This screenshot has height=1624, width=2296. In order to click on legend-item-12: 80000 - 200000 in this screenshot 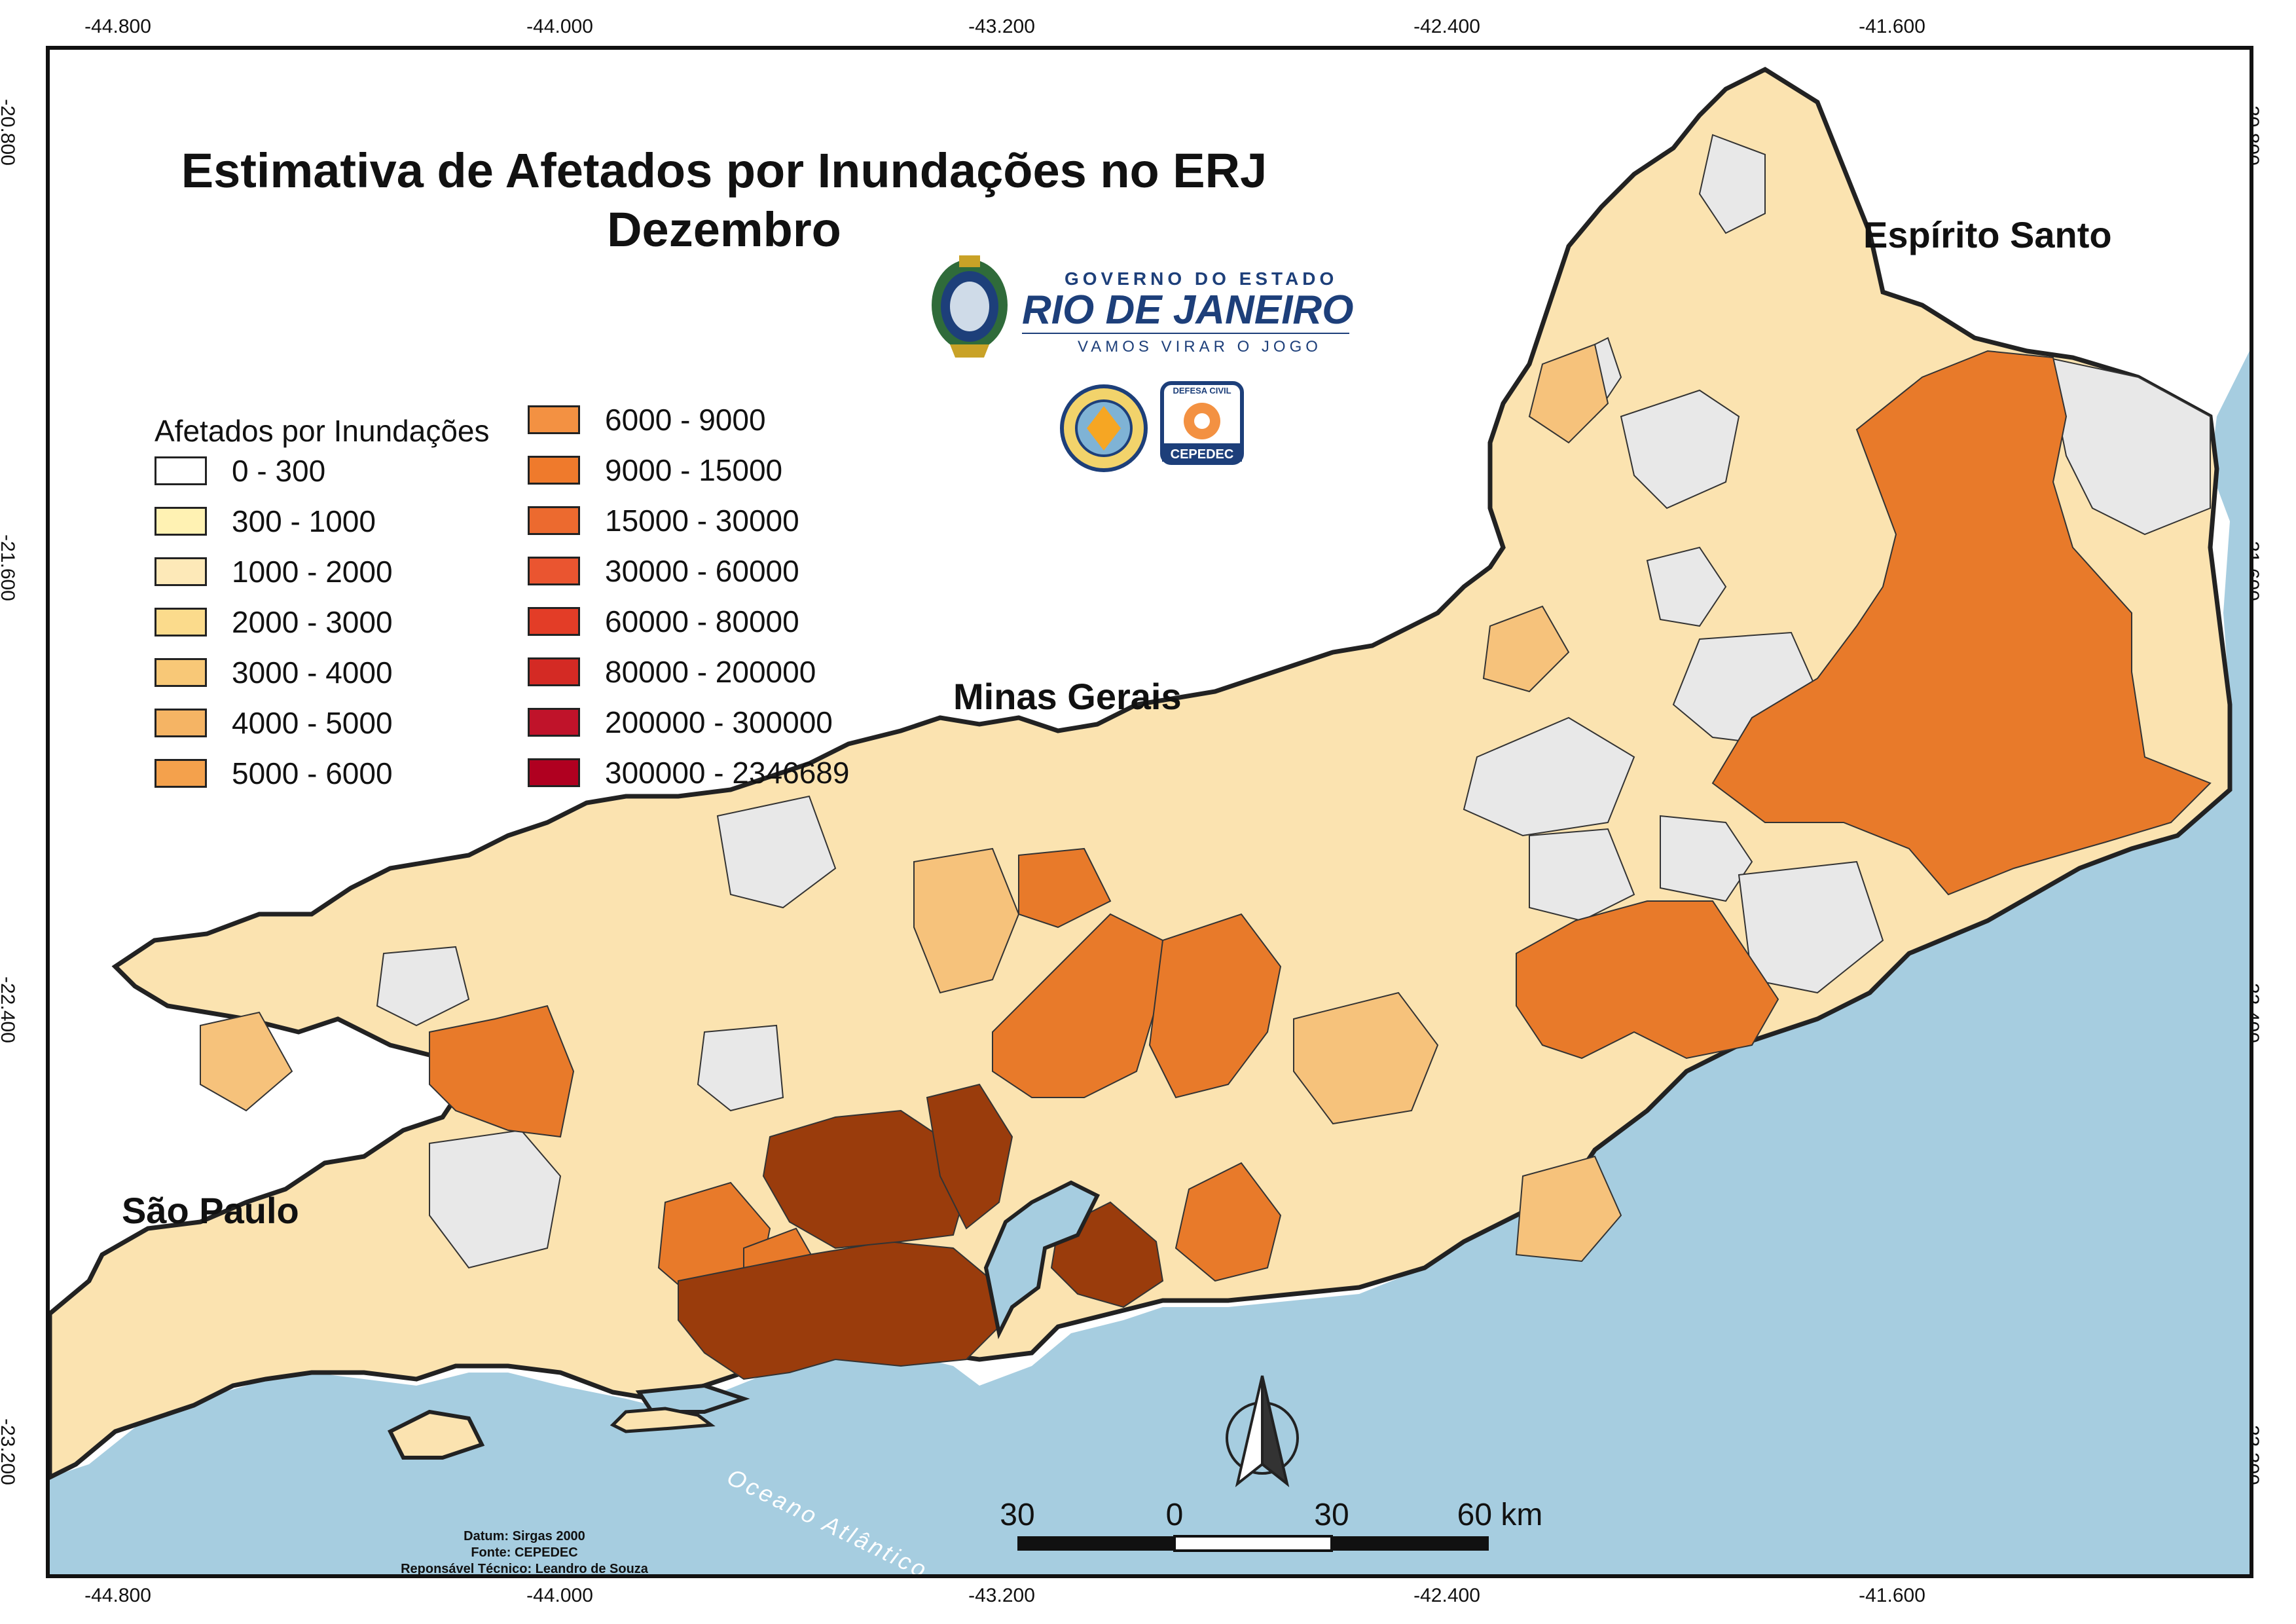, I will do `click(672, 672)`.